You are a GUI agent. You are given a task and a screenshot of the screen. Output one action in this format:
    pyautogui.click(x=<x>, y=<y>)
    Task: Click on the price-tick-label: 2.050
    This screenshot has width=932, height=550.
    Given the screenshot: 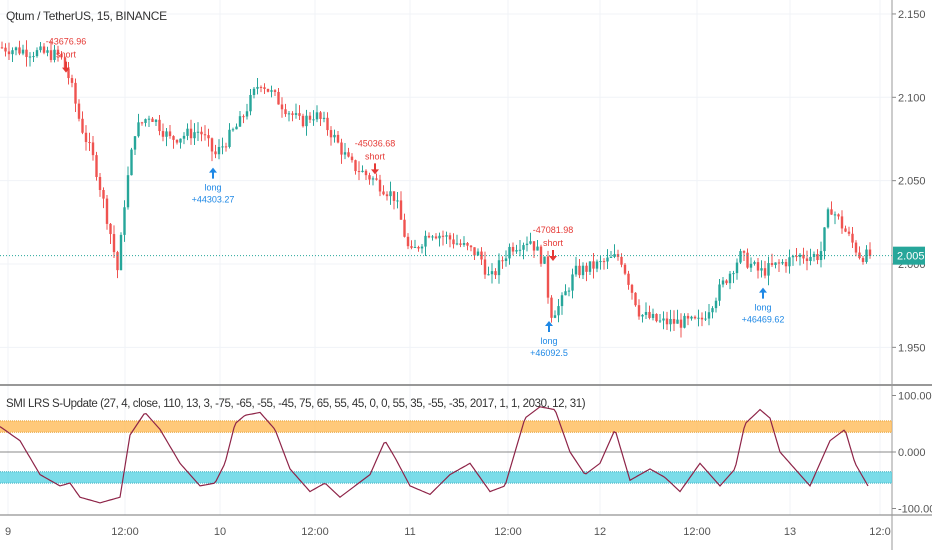 What is the action you would take?
    pyautogui.click(x=912, y=182)
    